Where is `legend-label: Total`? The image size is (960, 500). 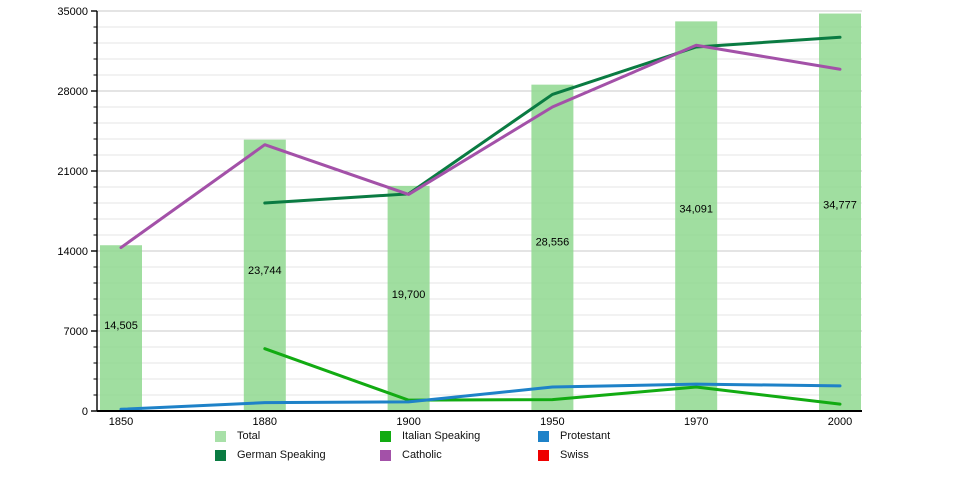
legend-label: Total is located at coordinates (249, 436).